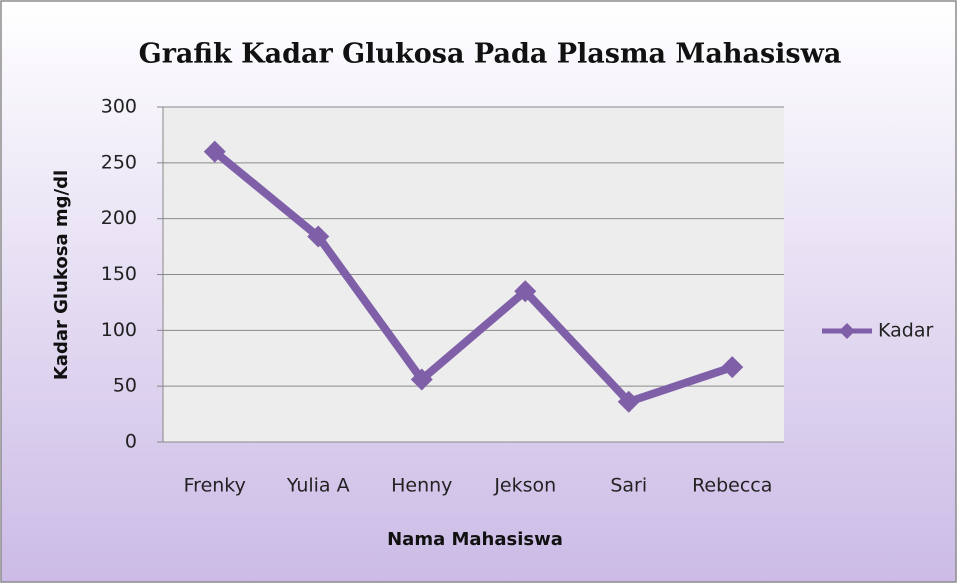 The height and width of the screenshot is (588, 958). What do you see at coordinates (524, 486) in the screenshot?
I see `x-tick-label: Jekson` at bounding box center [524, 486].